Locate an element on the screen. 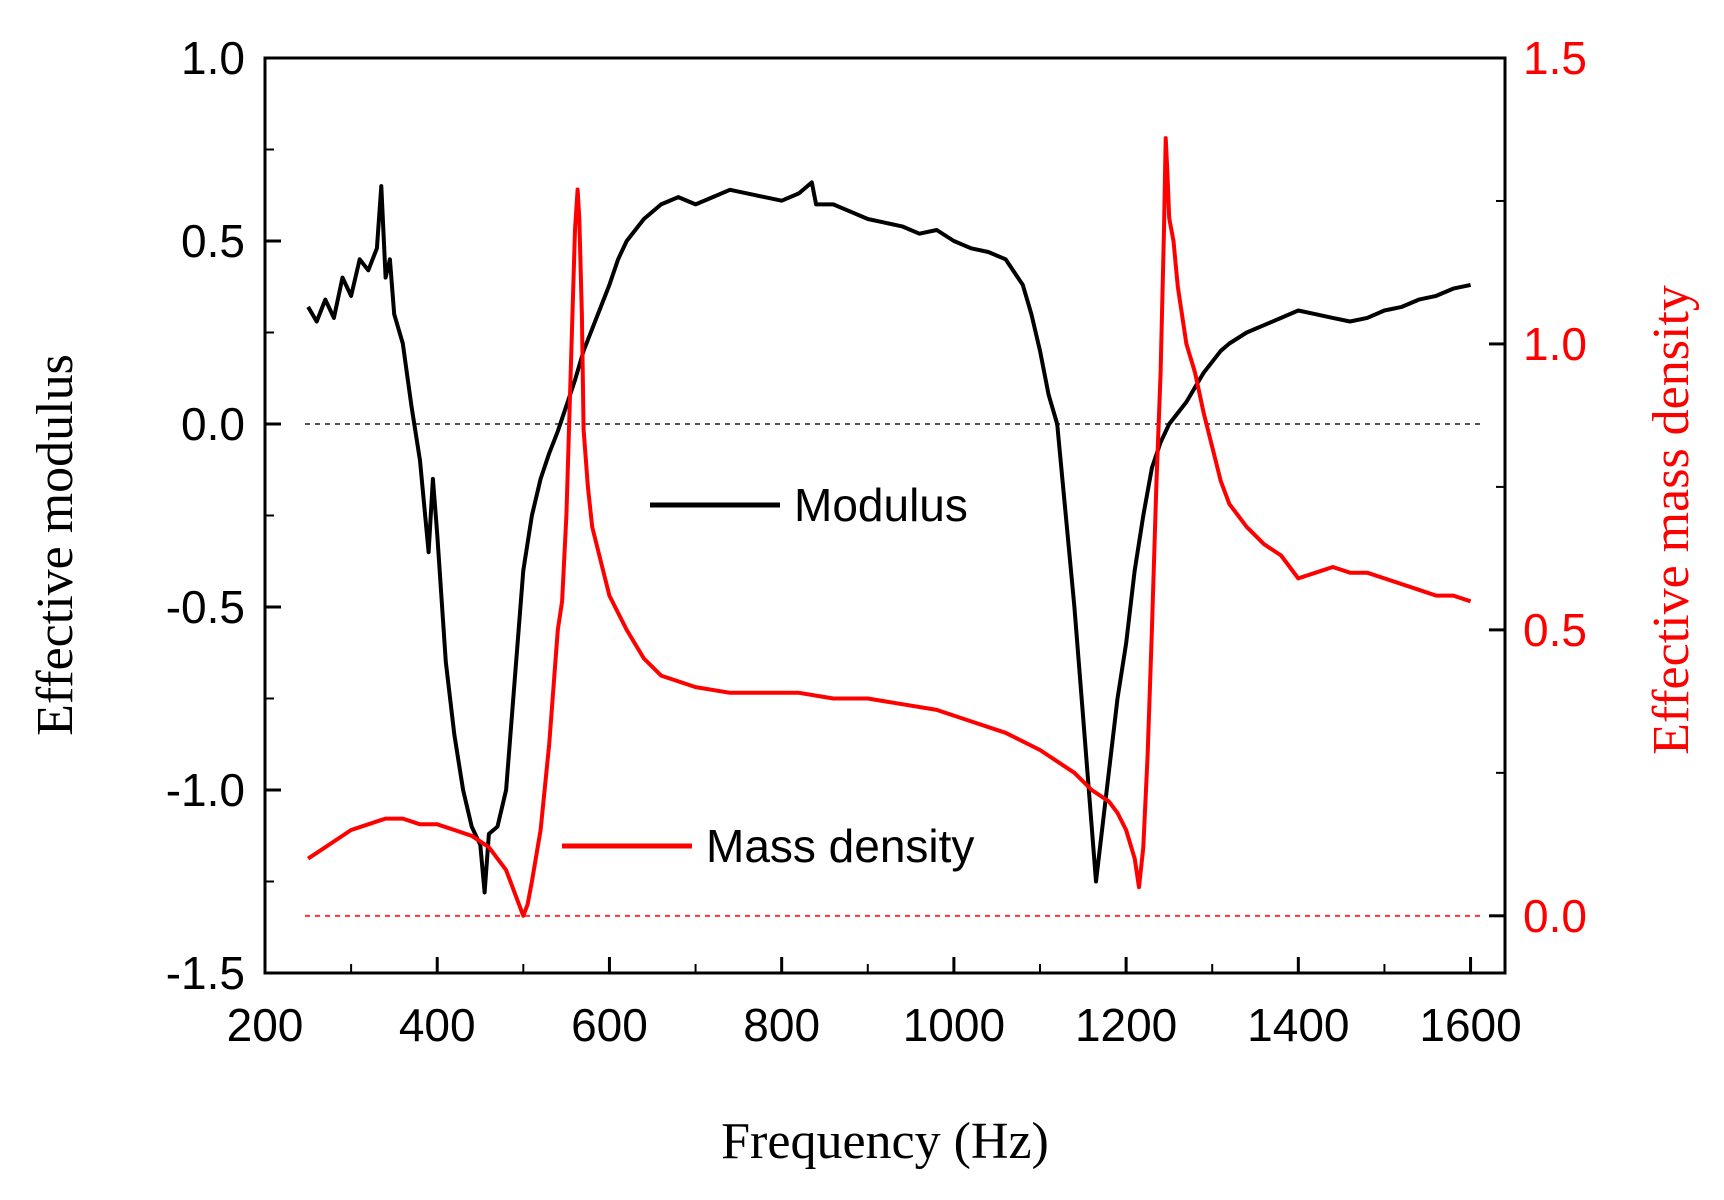 The width and height of the screenshot is (1724, 1200). legend-label-mass-density: Mass density is located at coordinates (840, 846).